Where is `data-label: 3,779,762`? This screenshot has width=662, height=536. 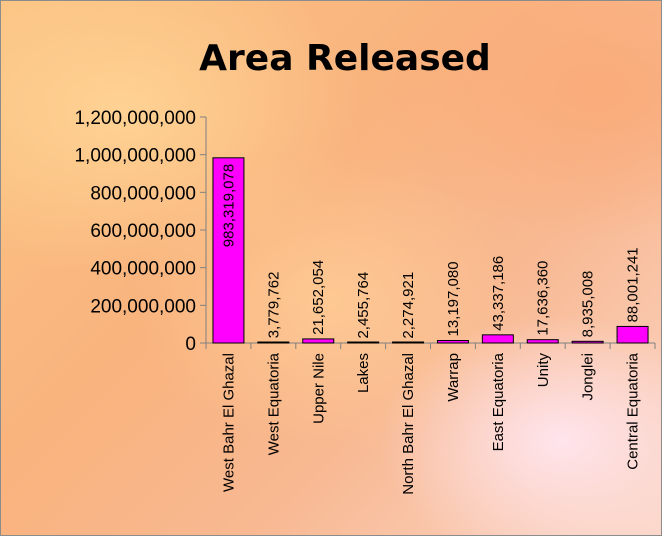
data-label: 3,779,762 is located at coordinates (273, 305).